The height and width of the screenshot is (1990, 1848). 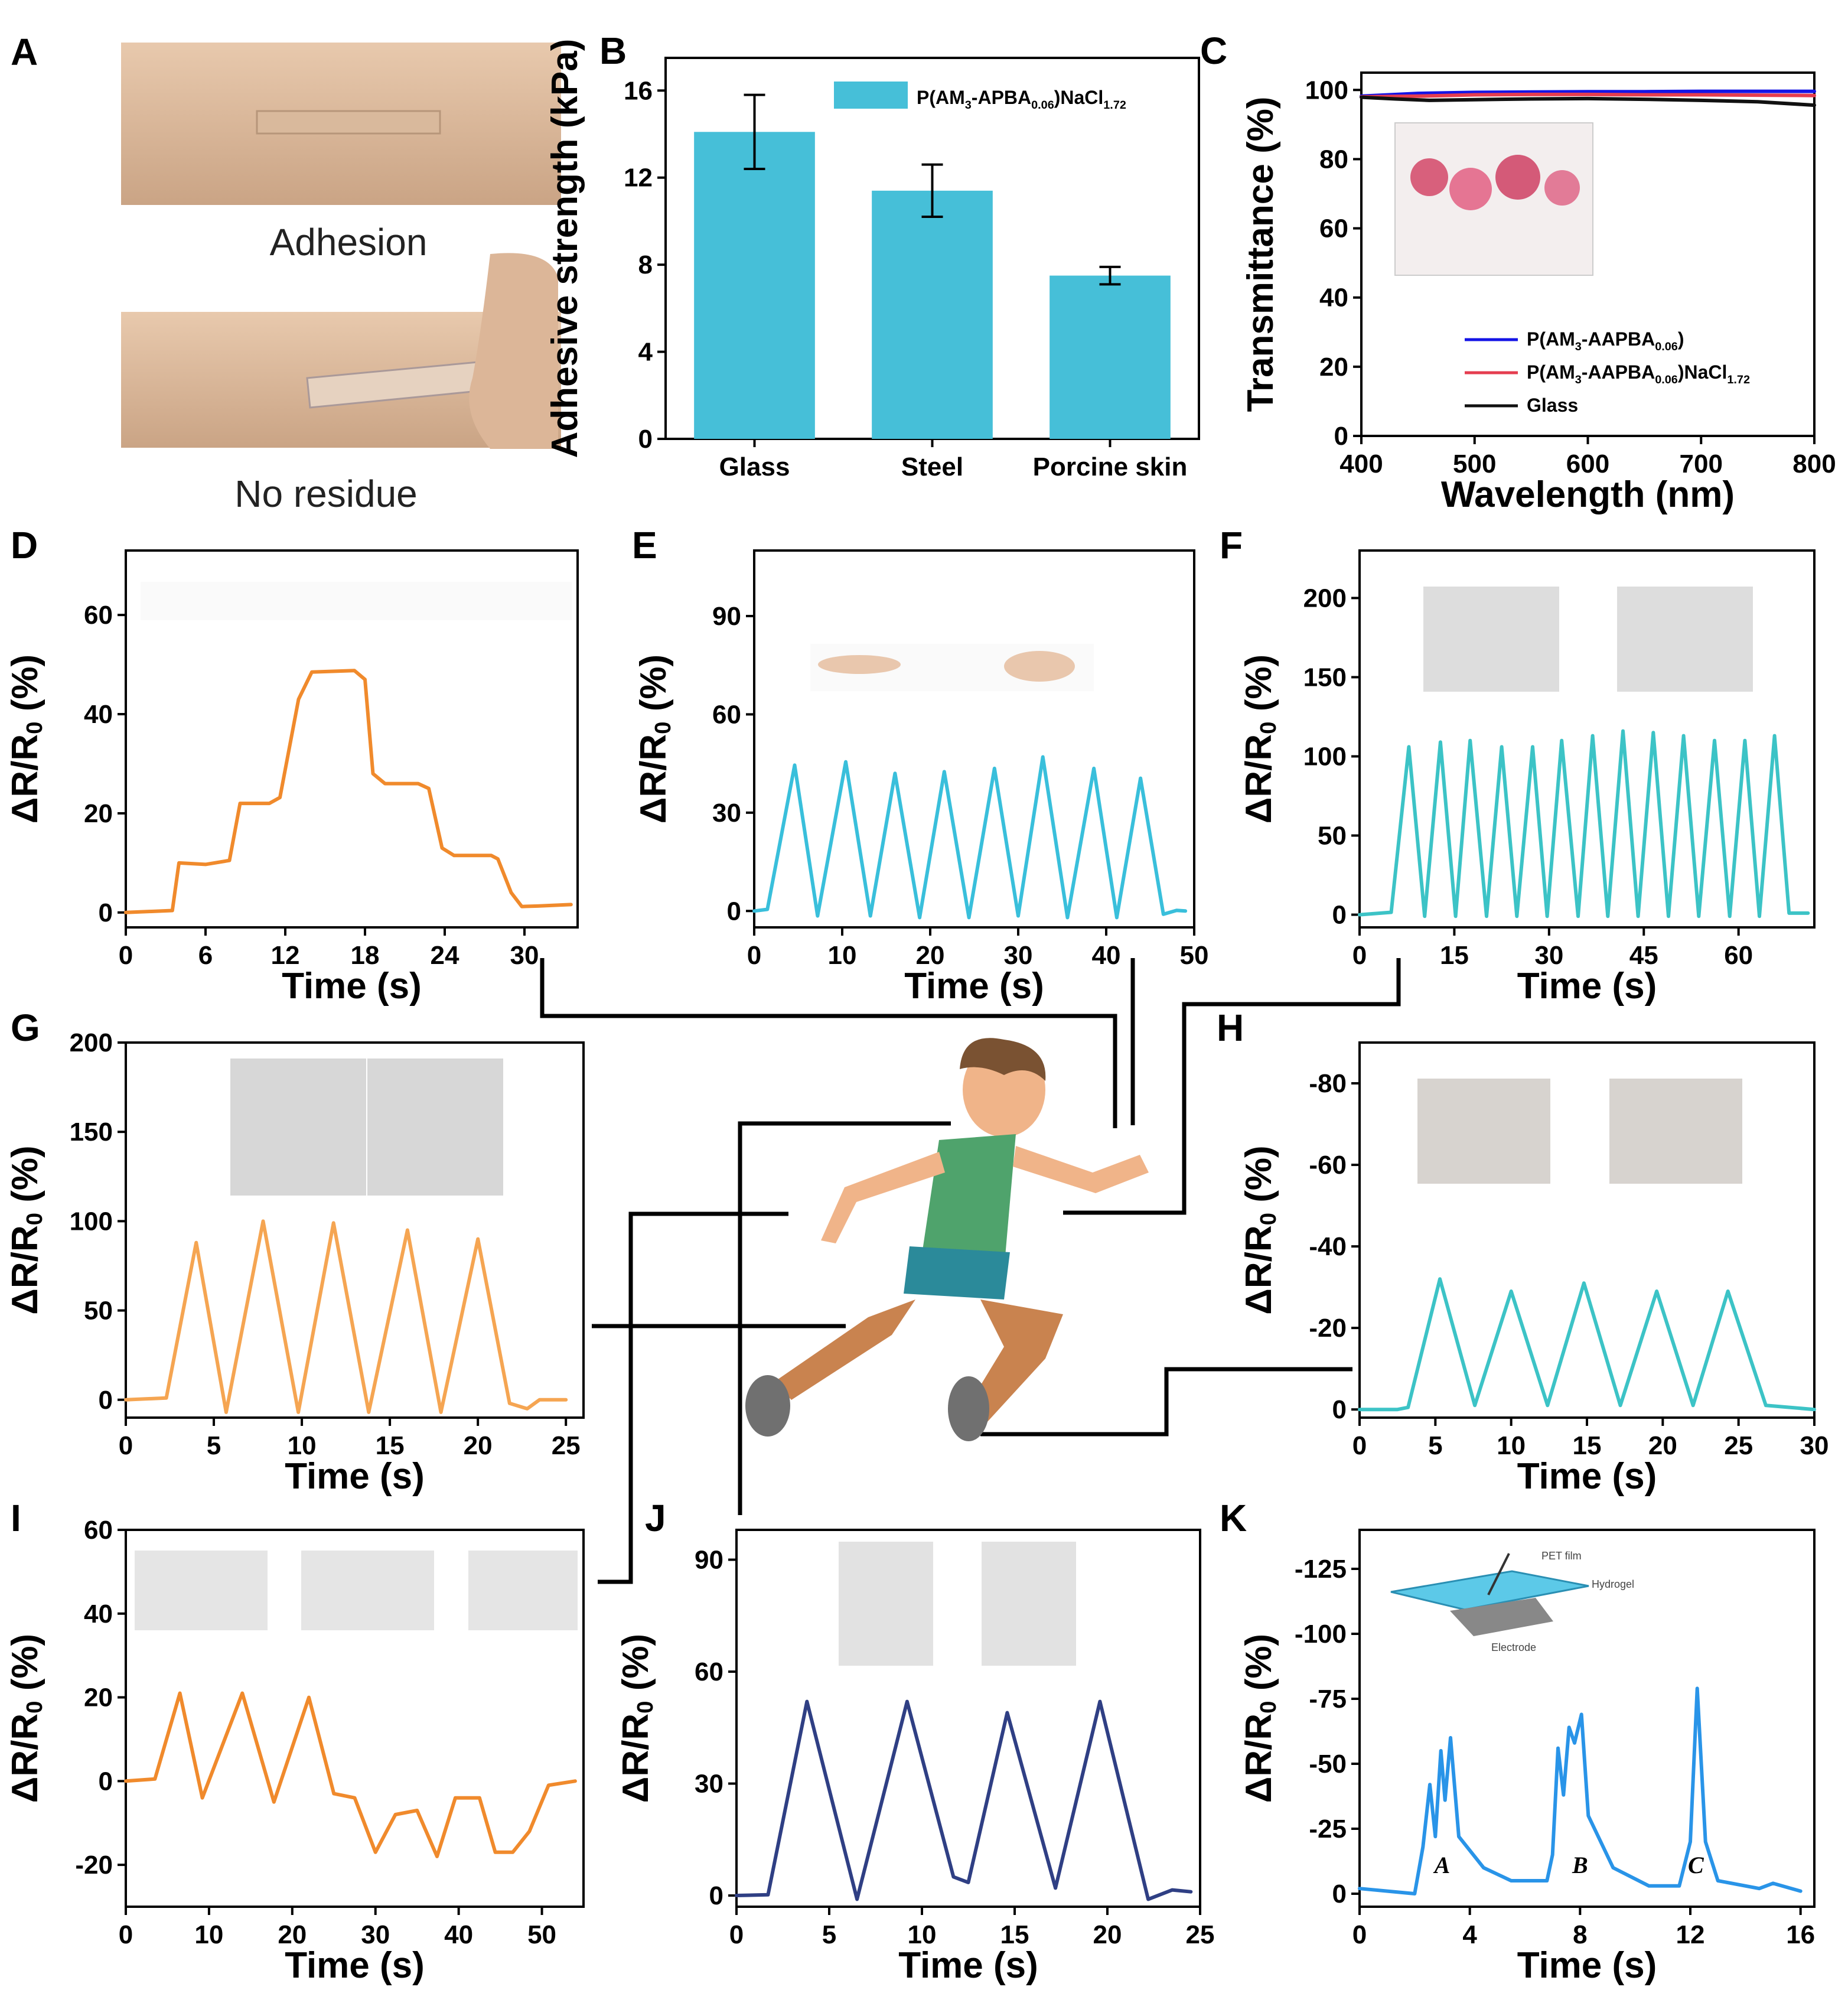 I want to click on finger-photo-strip, so click(x=356, y=601).